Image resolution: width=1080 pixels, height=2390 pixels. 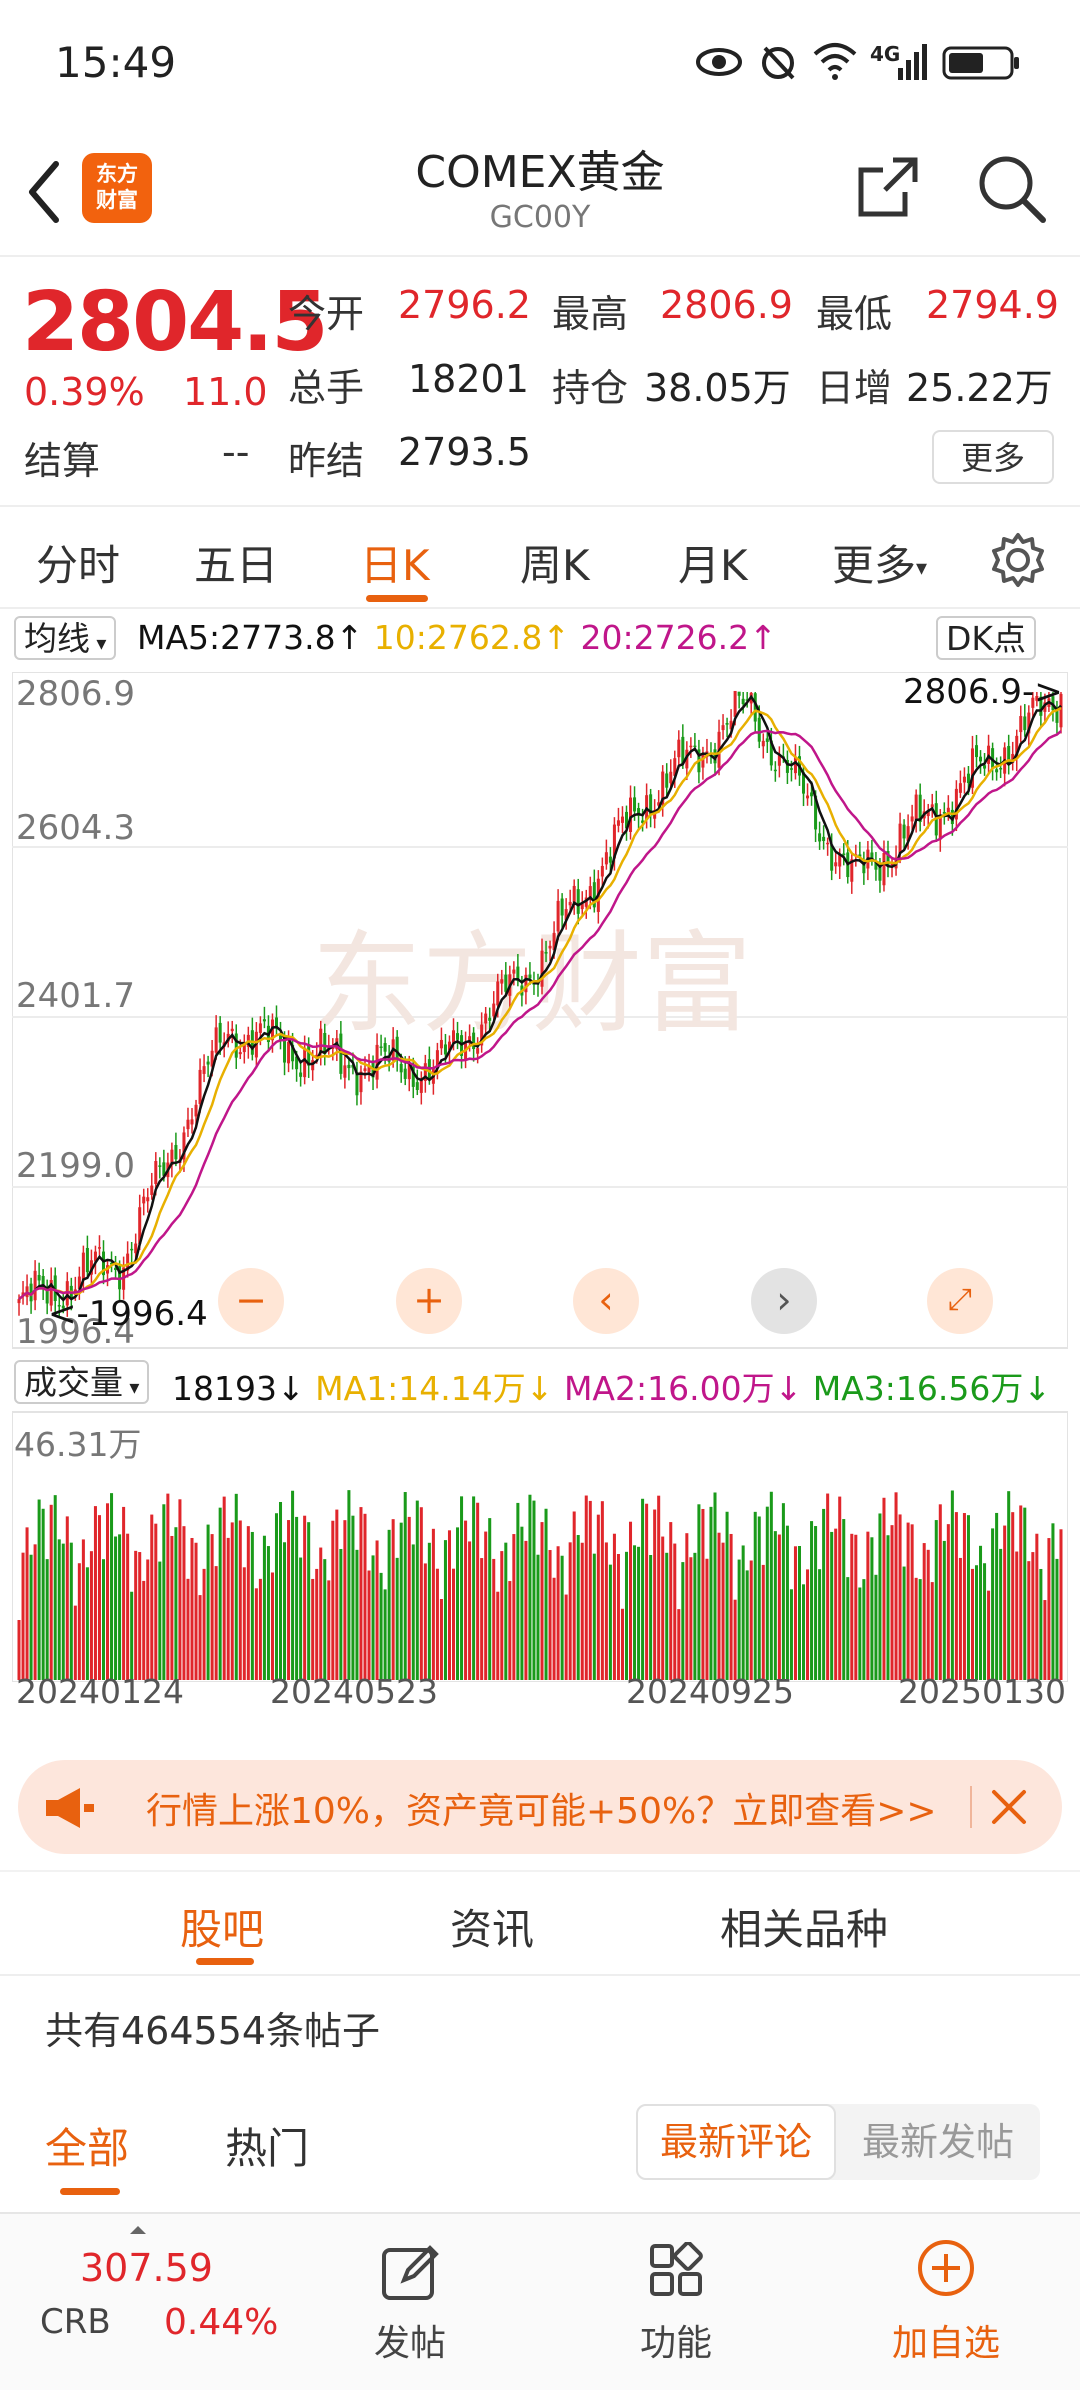 I want to click on settle-value: --, so click(x=236, y=452).